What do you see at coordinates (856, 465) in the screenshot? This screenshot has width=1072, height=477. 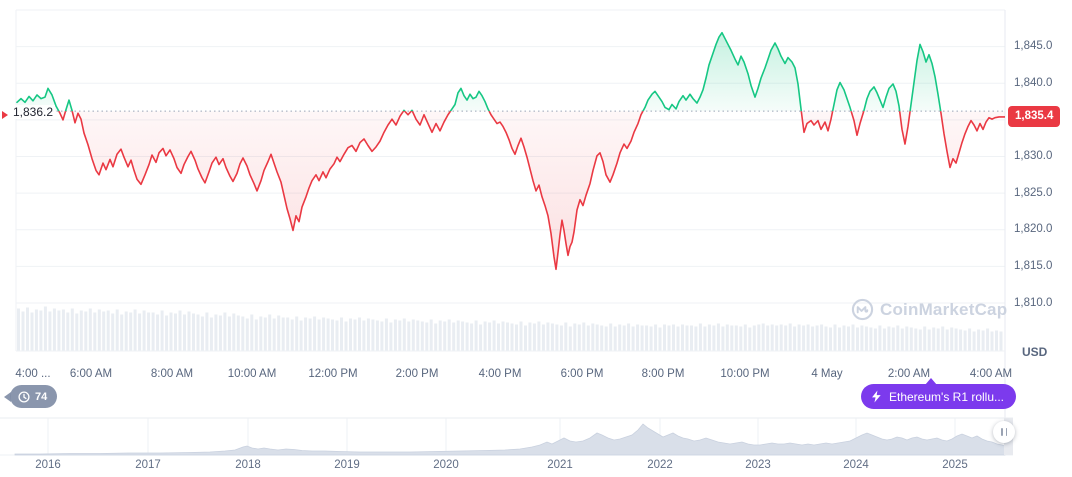 I see `timeline-year-label: 2024` at bounding box center [856, 465].